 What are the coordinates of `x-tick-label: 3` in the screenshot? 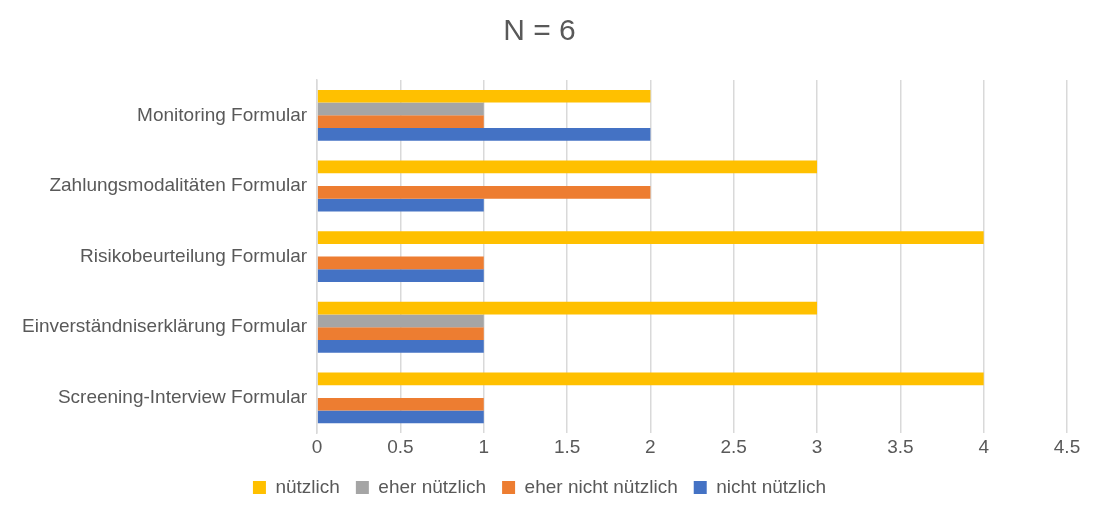 It's located at (817, 446).